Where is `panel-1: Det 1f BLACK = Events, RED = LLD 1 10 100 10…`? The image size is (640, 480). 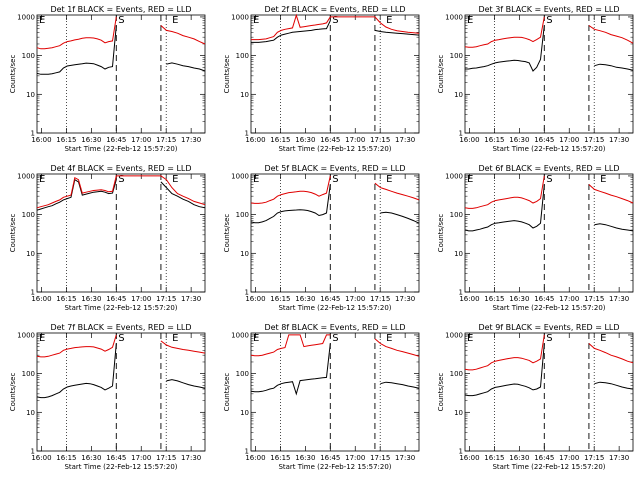 panel-1: Det 1f BLACK = Events, RED = LLD 1 10 100 10… is located at coordinates (107, 79).